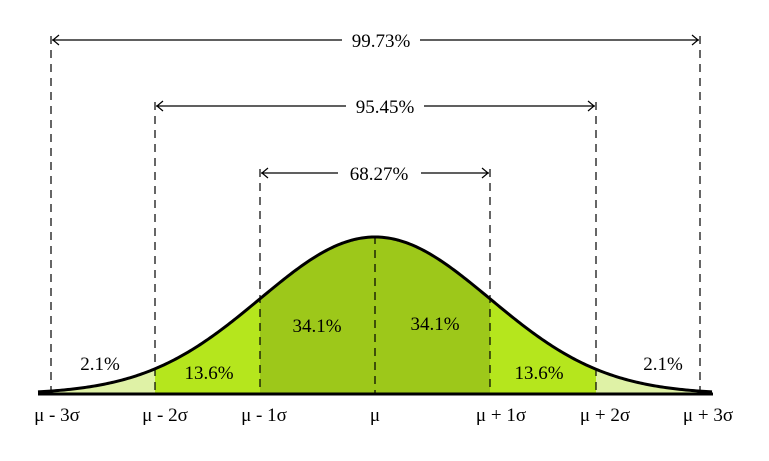 The height and width of the screenshot is (461, 769). I want to click on region-label-middle-right: 13.6%, so click(538, 373).